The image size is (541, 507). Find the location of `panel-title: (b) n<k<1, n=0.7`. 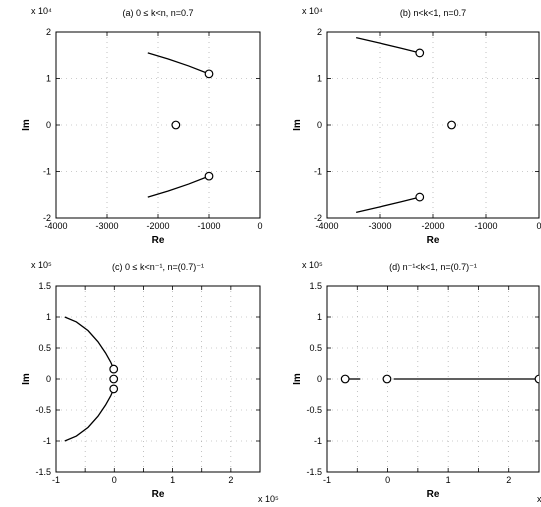

panel-title: (b) n<k<1, n=0.7 is located at coordinates (433, 13).